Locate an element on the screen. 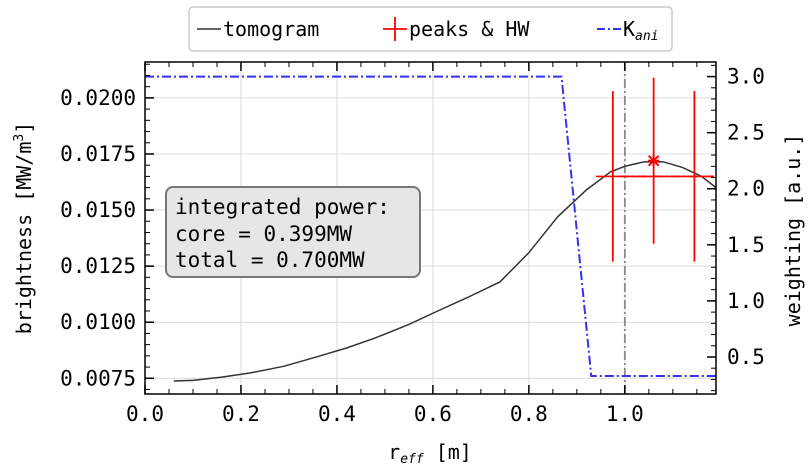 Image resolution: width=811 pixels, height=473 pixels. y-tick-label: 0.0125 is located at coordinates (98, 266).